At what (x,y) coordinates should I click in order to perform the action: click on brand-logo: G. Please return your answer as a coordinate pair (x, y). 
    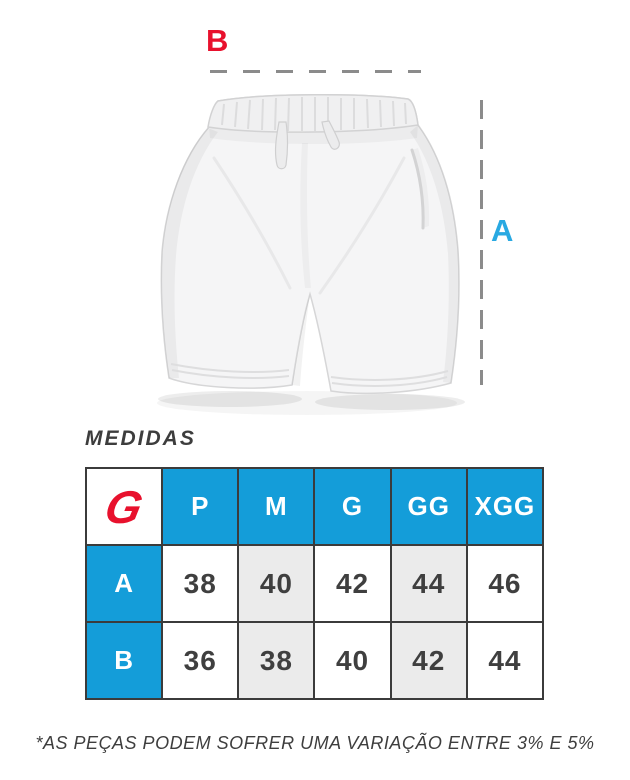
    Looking at the image, I should click on (124, 506).